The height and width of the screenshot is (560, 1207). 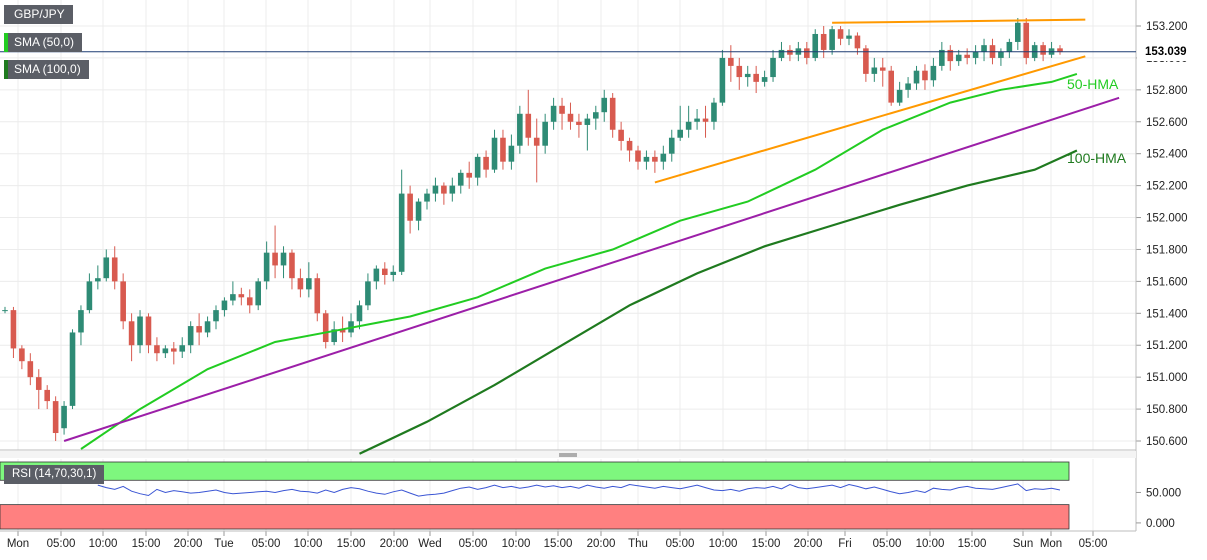 I want to click on current-price-tag: 153.039, so click(x=1165, y=52).